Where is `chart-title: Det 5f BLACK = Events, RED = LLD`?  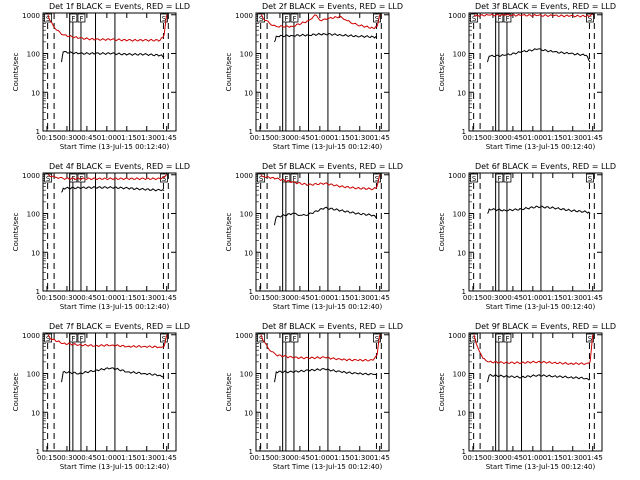
chart-title: Det 5f BLACK = Events, RED = LLD is located at coordinates (332, 166).